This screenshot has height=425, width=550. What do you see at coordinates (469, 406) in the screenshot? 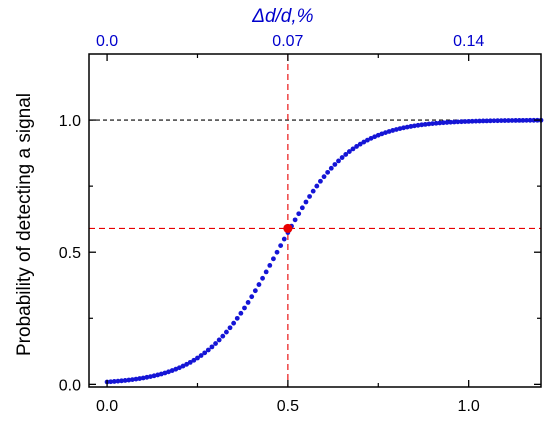
I see `x-tick-label: 1.0` at bounding box center [469, 406].